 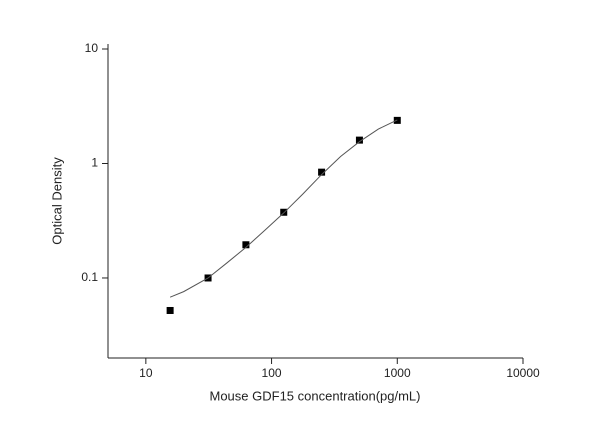 I want to click on x-tick-label: 100, so click(x=272, y=373).